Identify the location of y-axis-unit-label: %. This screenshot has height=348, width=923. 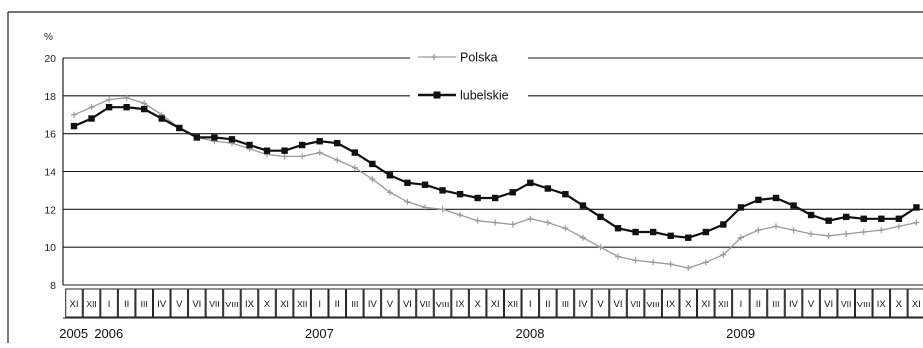
(48, 37).